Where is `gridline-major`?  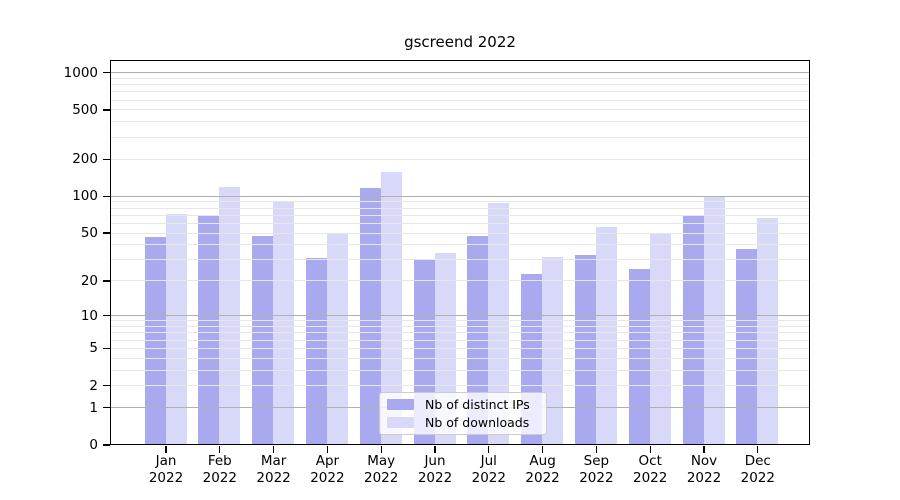 gridline-major is located at coordinates (460, 72).